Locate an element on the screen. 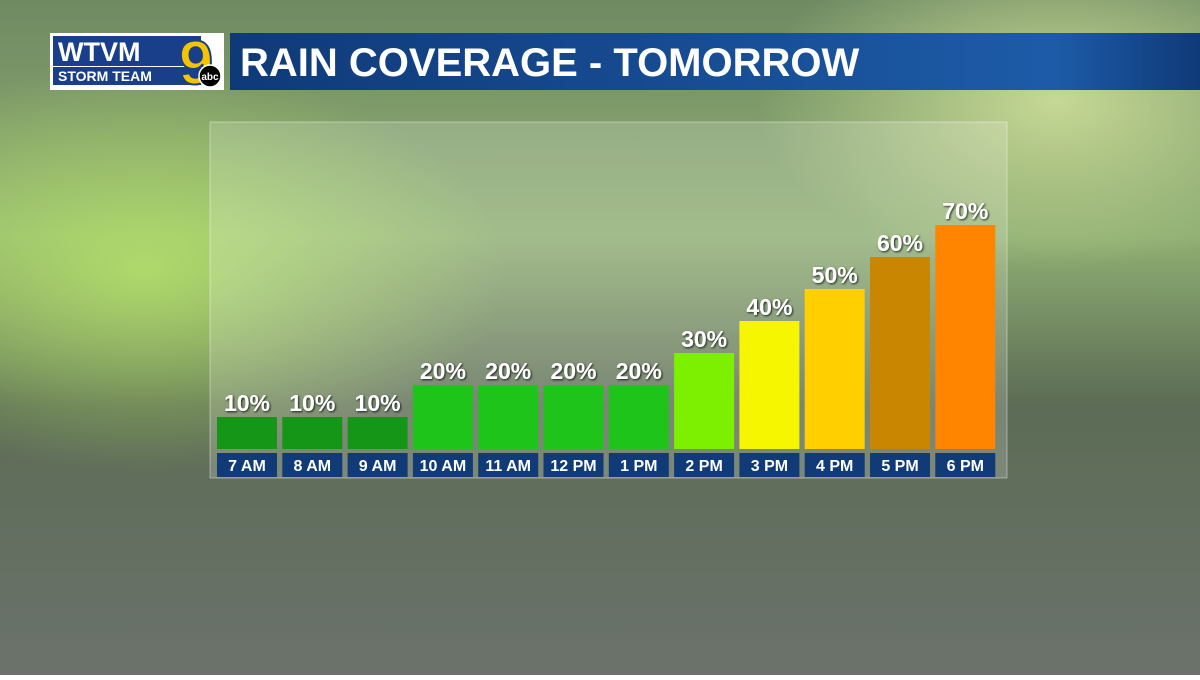 The width and height of the screenshot is (1200, 680). value-label: 50% is located at coordinates (835, 275).